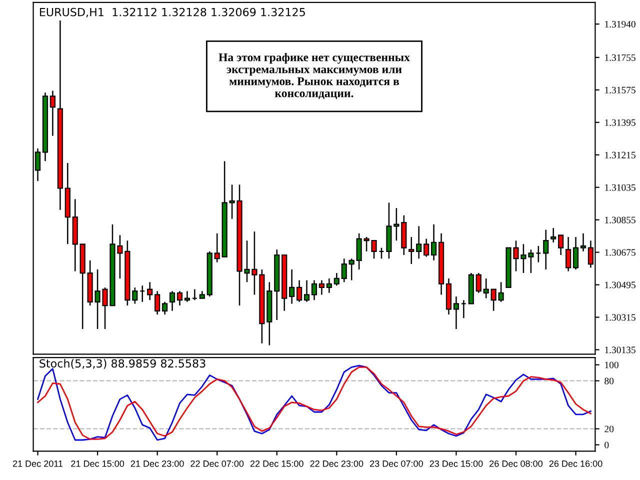  What do you see at coordinates (620, 317) in the screenshot?
I see `y-tick-label: 1.30315` at bounding box center [620, 317].